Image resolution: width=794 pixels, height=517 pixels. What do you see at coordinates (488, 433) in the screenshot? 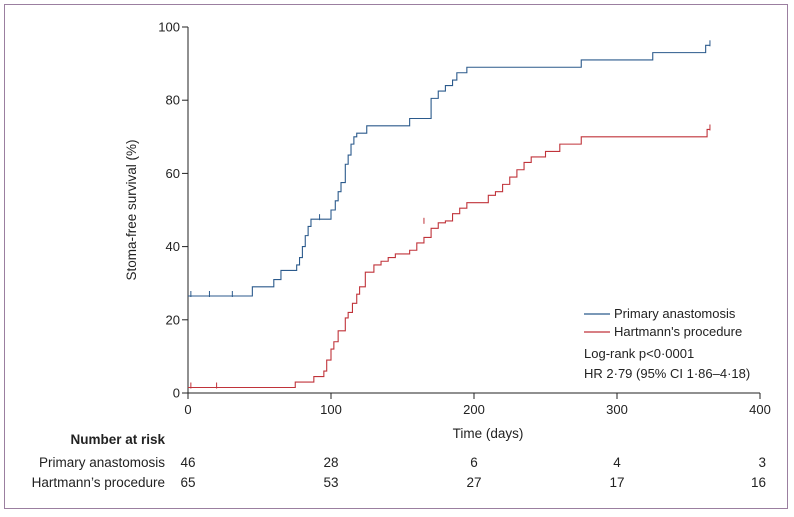
I see `x-axis-title: Time (days)` at bounding box center [488, 433].